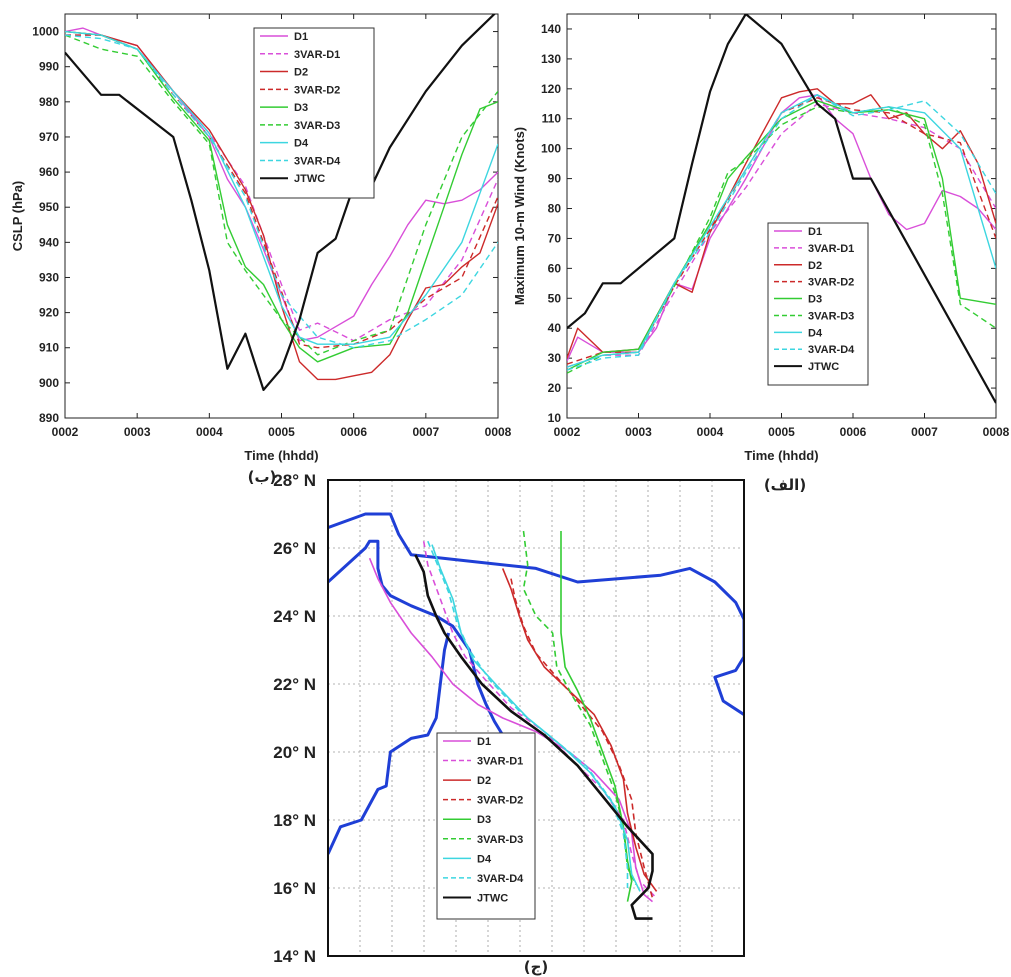 The height and width of the screenshot is (977, 1011). I want to click on cslp-legend-item: JTWC, so click(292, 179).